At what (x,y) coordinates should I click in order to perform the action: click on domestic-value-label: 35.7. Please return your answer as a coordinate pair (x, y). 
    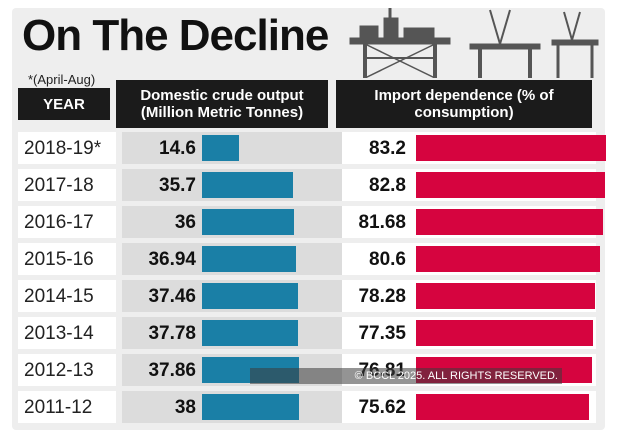
    Looking at the image, I should click on (177, 185).